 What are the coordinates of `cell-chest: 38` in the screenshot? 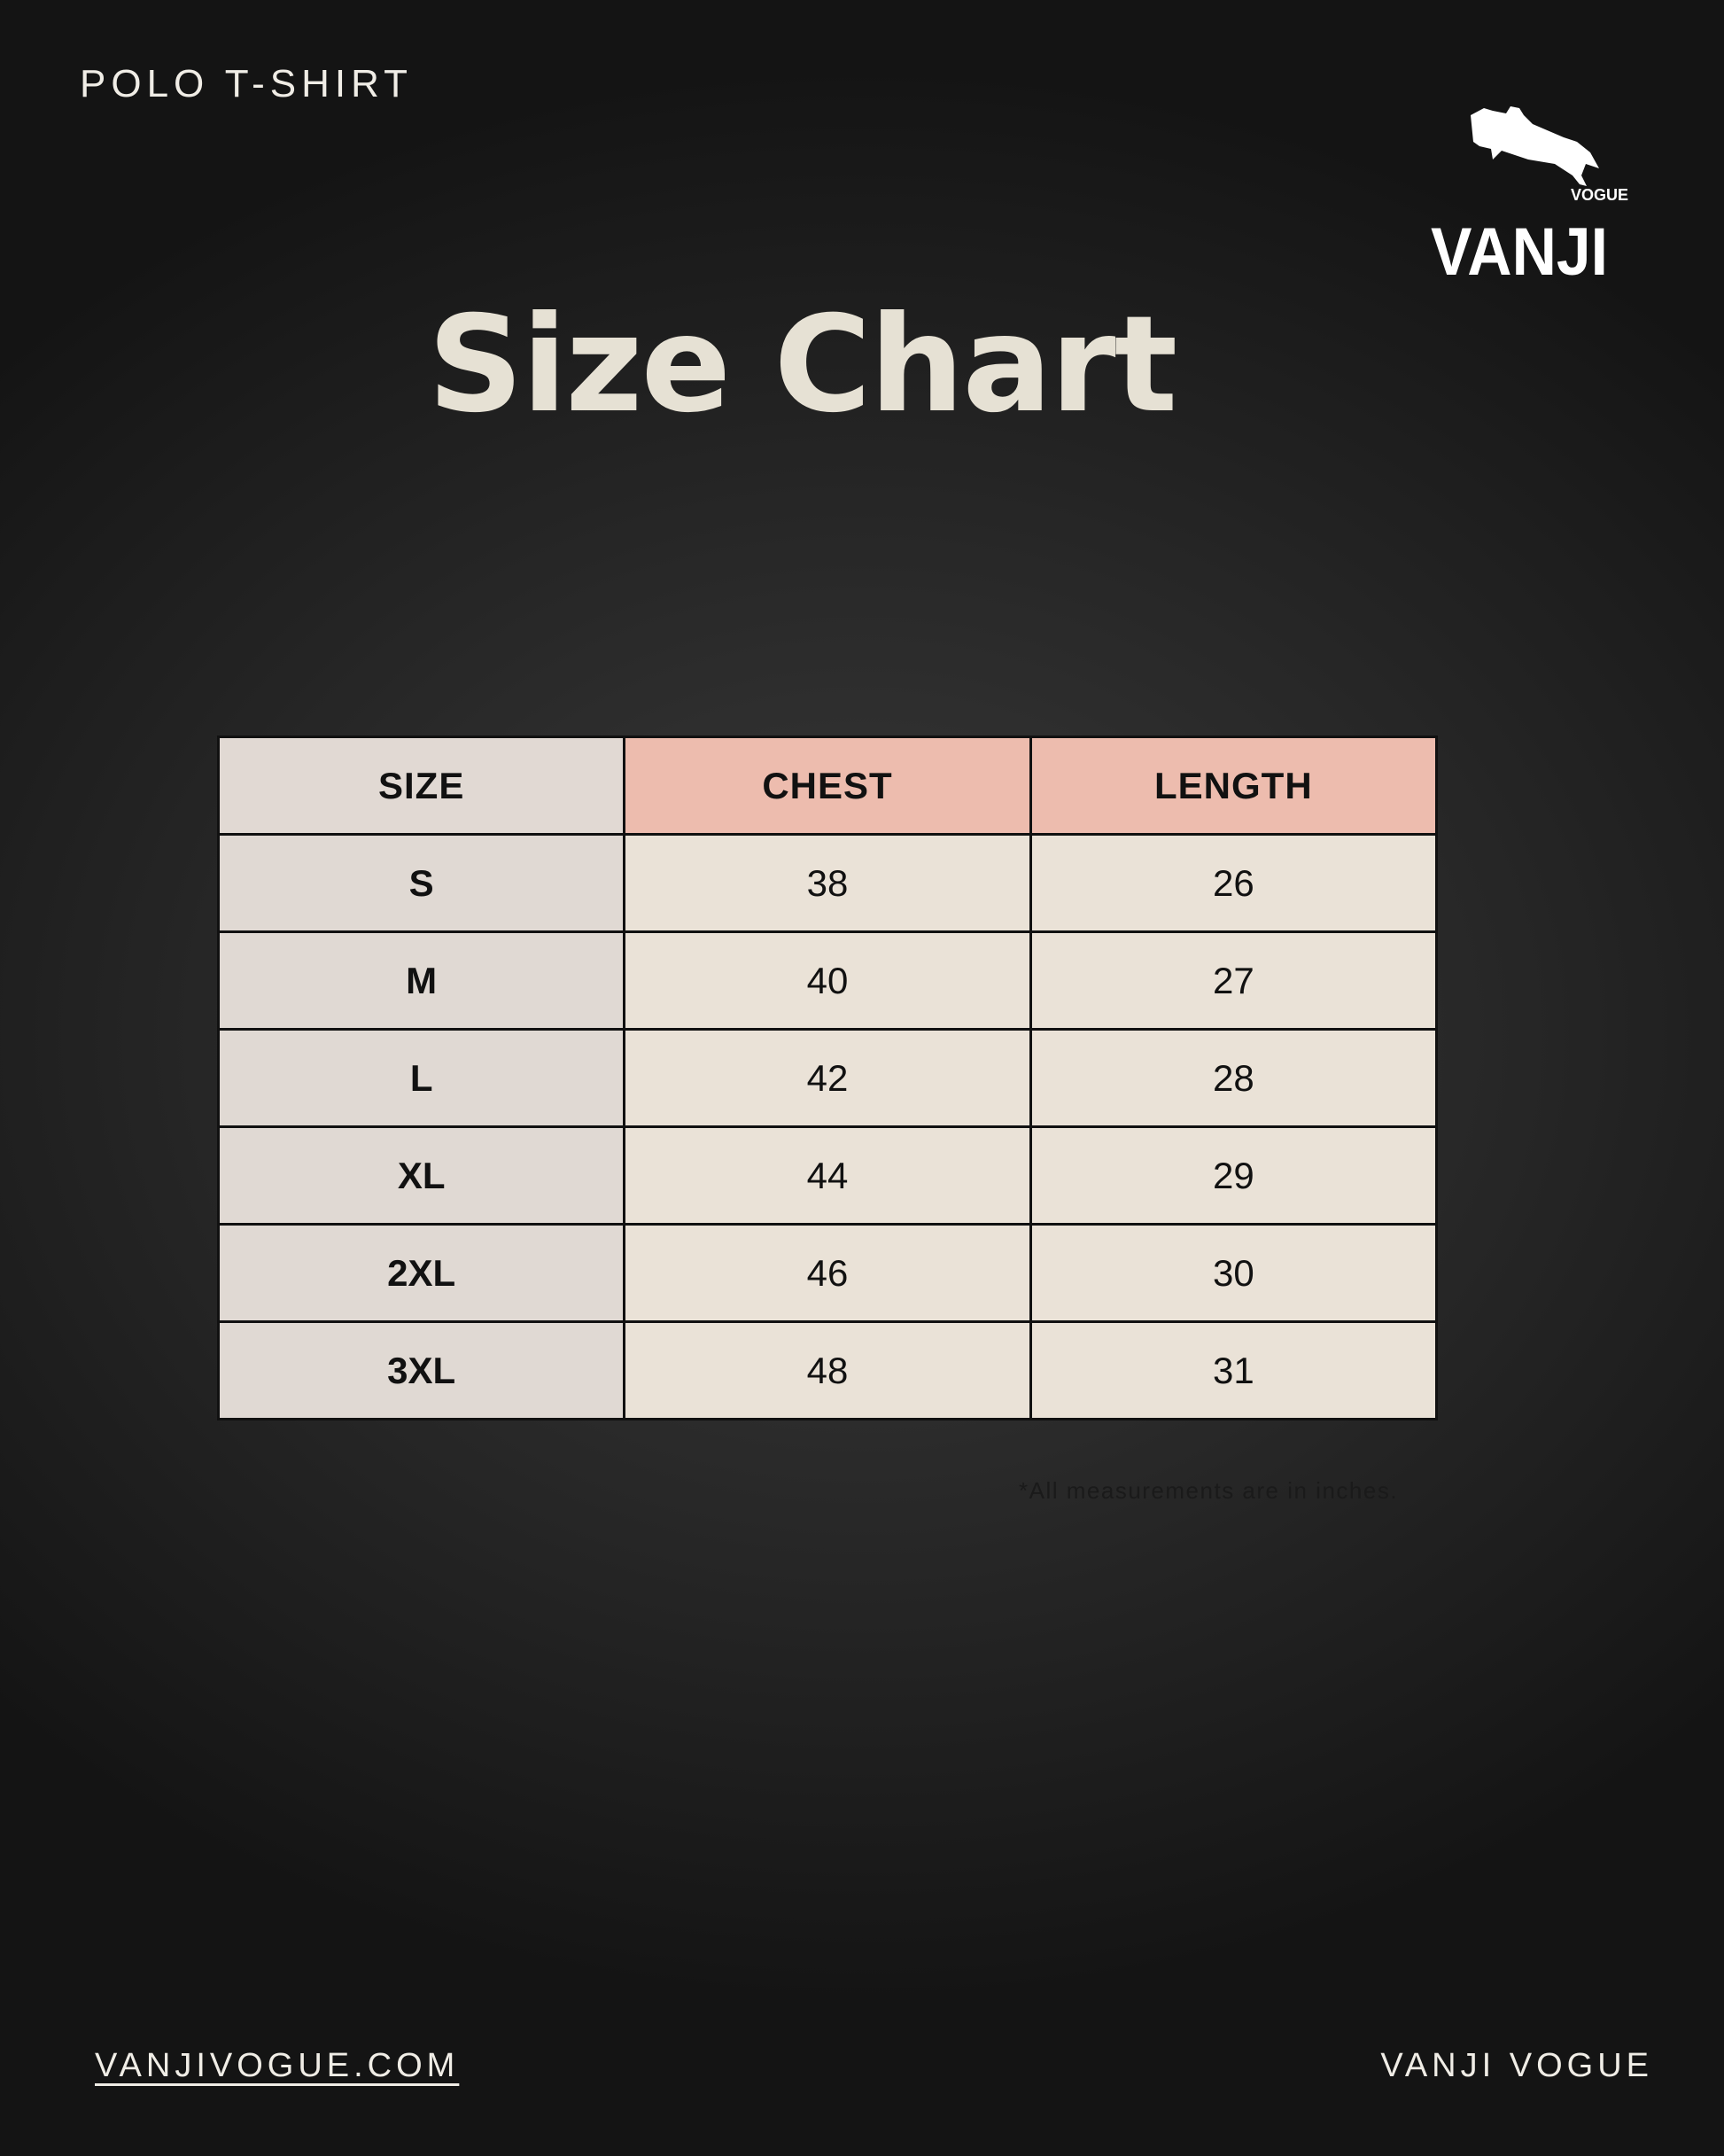 It's located at (827, 883).